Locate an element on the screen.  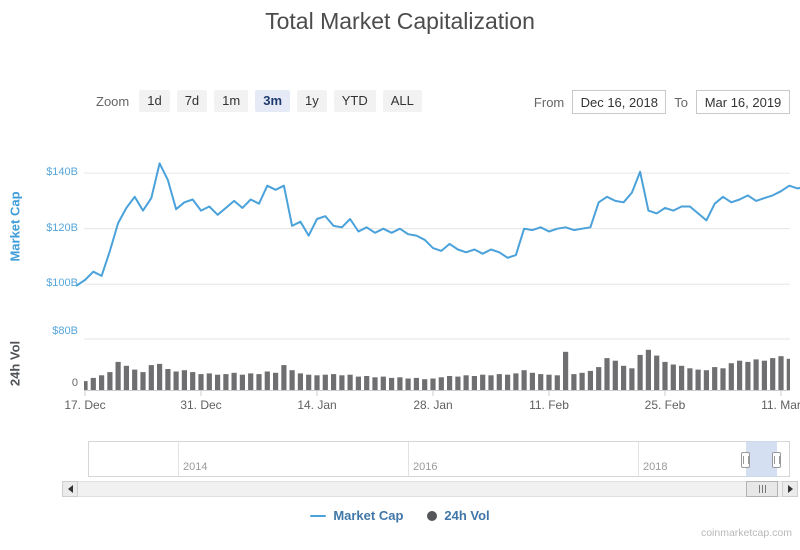
legend-item-24h-vol: 24h Vol is located at coordinates (458, 515).